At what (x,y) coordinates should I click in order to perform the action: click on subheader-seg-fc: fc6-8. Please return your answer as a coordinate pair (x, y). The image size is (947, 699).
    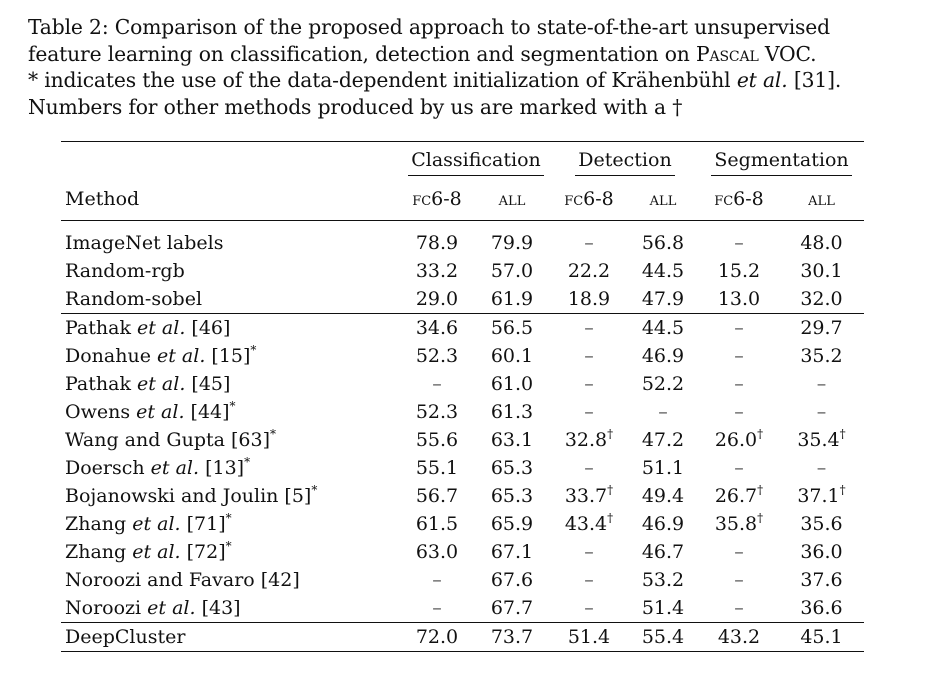
    Looking at the image, I should click on (739, 199).